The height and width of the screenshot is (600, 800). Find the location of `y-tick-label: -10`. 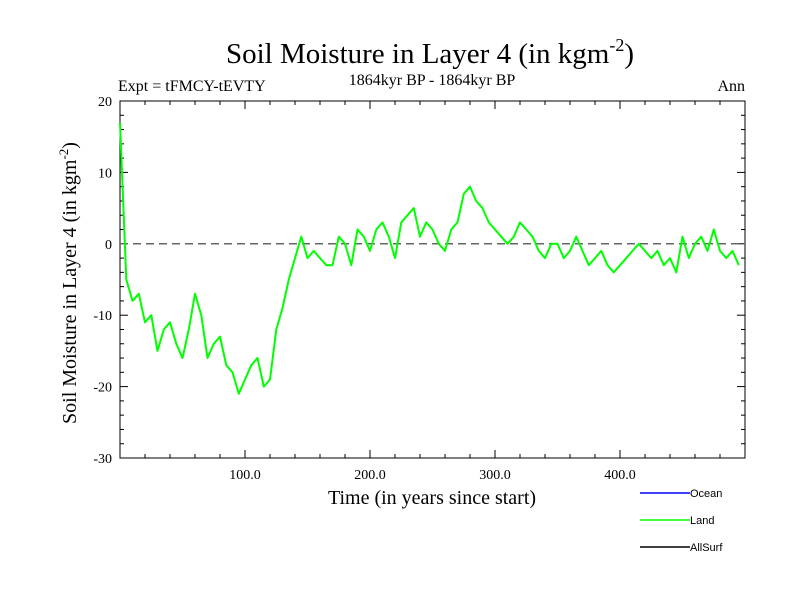

y-tick-label: -10 is located at coordinates (102, 316).